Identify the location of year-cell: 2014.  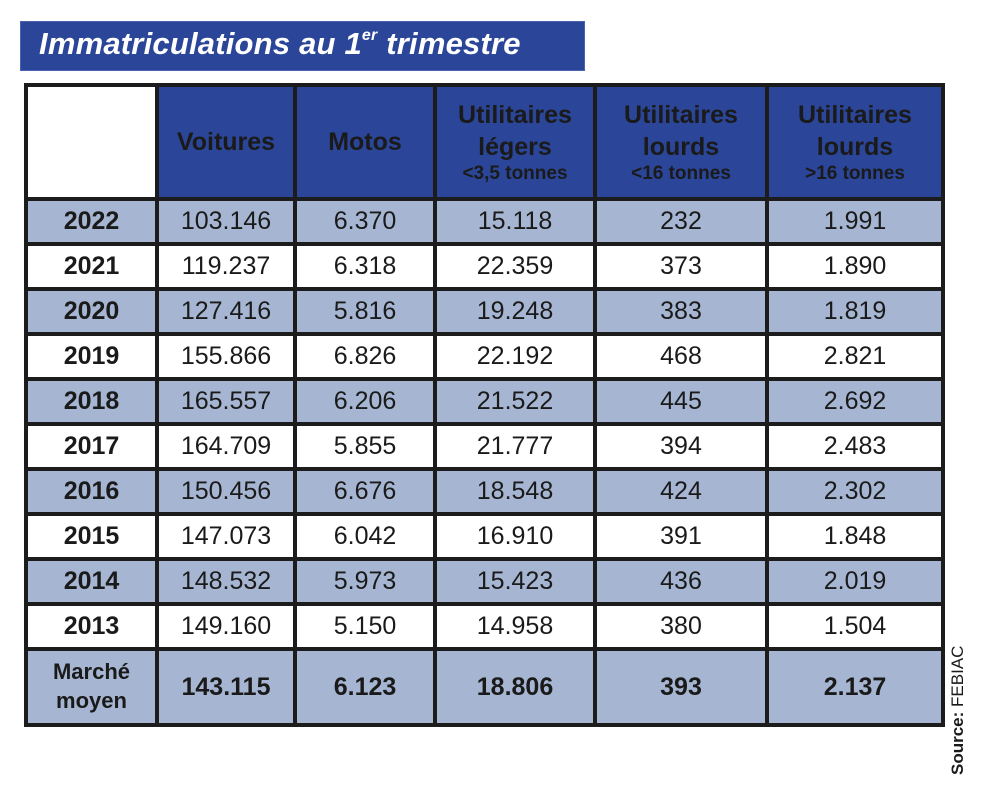
(91, 581).